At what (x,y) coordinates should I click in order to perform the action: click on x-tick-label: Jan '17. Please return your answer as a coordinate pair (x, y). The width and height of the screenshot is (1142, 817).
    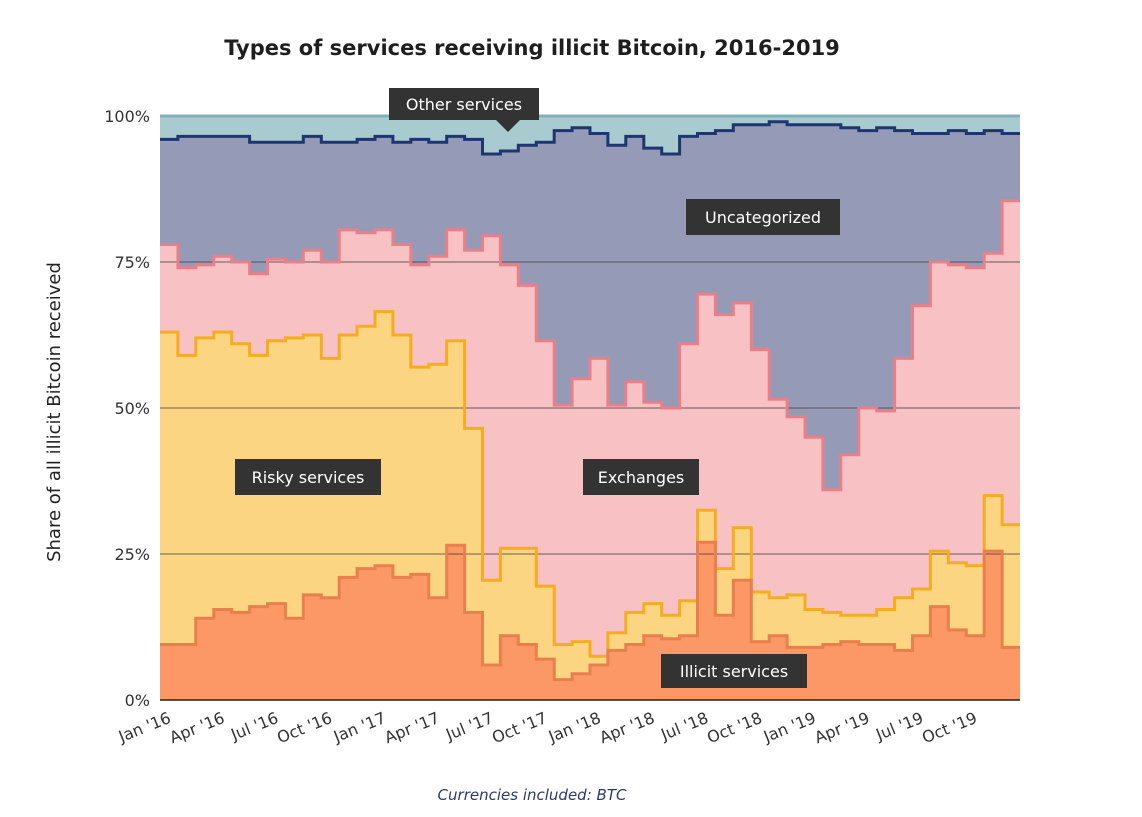
    Looking at the image, I should click on (359, 727).